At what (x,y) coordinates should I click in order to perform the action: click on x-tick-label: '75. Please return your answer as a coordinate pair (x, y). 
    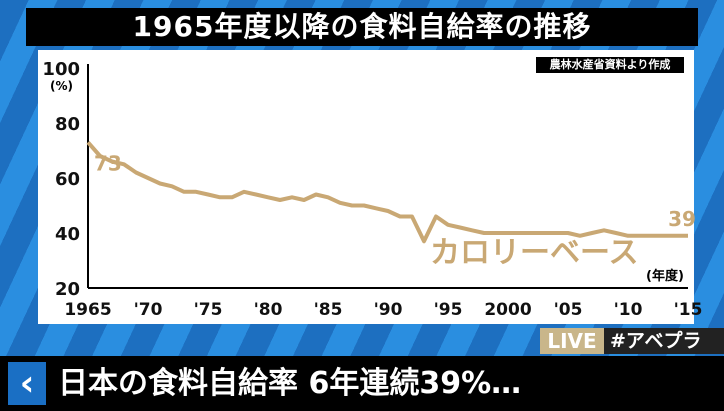
    Looking at the image, I should click on (208, 310).